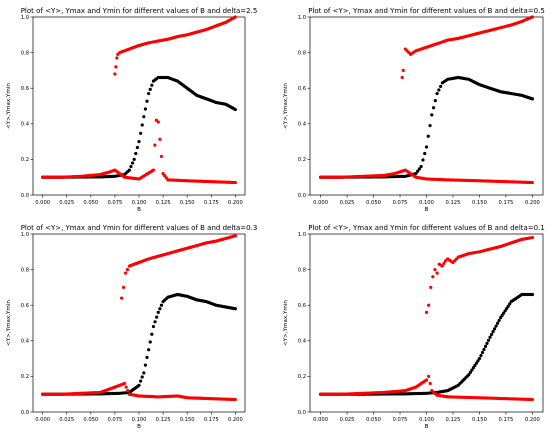 This screenshot has height=432, width=550. Describe the element at coordinates (302, 196) in the screenshot. I see `y-tick-label: 0.0` at that location.